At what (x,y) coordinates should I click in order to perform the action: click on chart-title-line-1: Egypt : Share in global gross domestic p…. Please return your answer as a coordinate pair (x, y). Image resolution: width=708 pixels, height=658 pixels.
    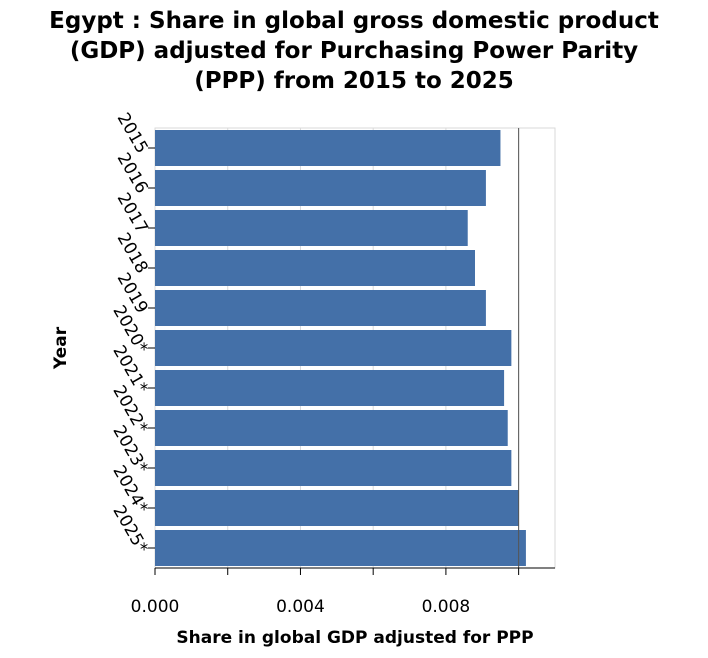
    Looking at the image, I should click on (354, 21).